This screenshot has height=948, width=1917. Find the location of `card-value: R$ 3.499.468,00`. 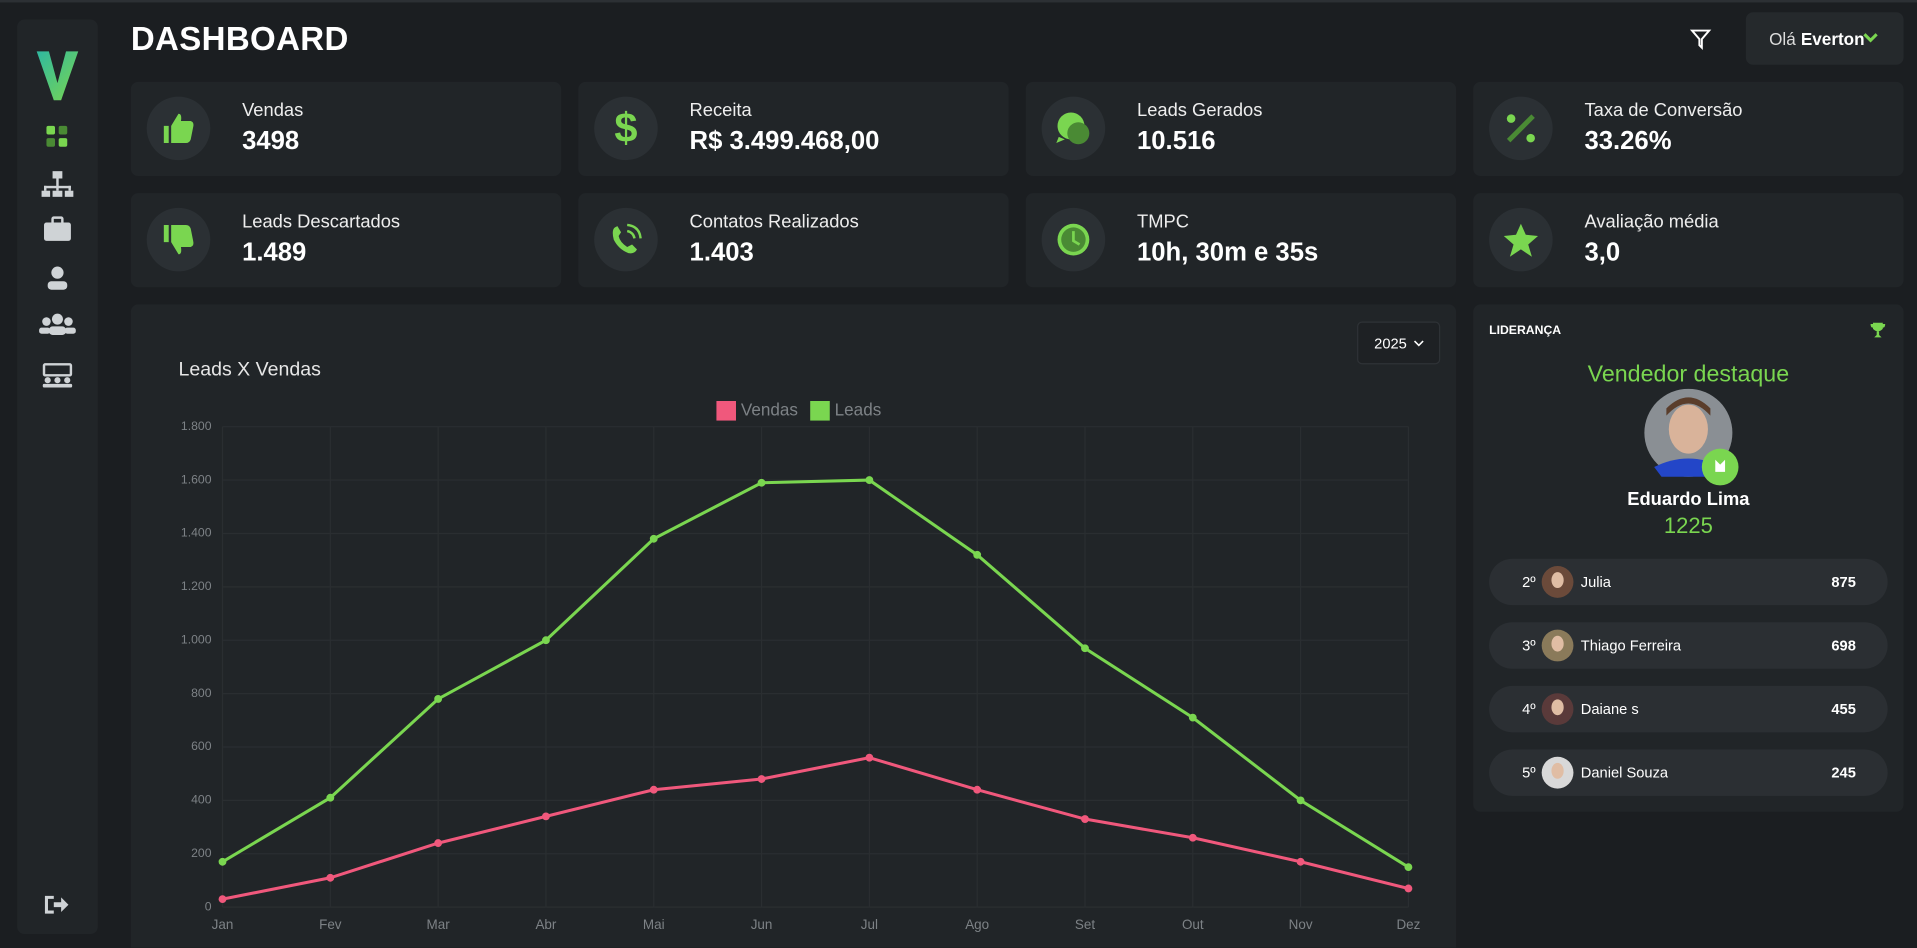

card-value: R$ 3.499.468,00 is located at coordinates (784, 141).